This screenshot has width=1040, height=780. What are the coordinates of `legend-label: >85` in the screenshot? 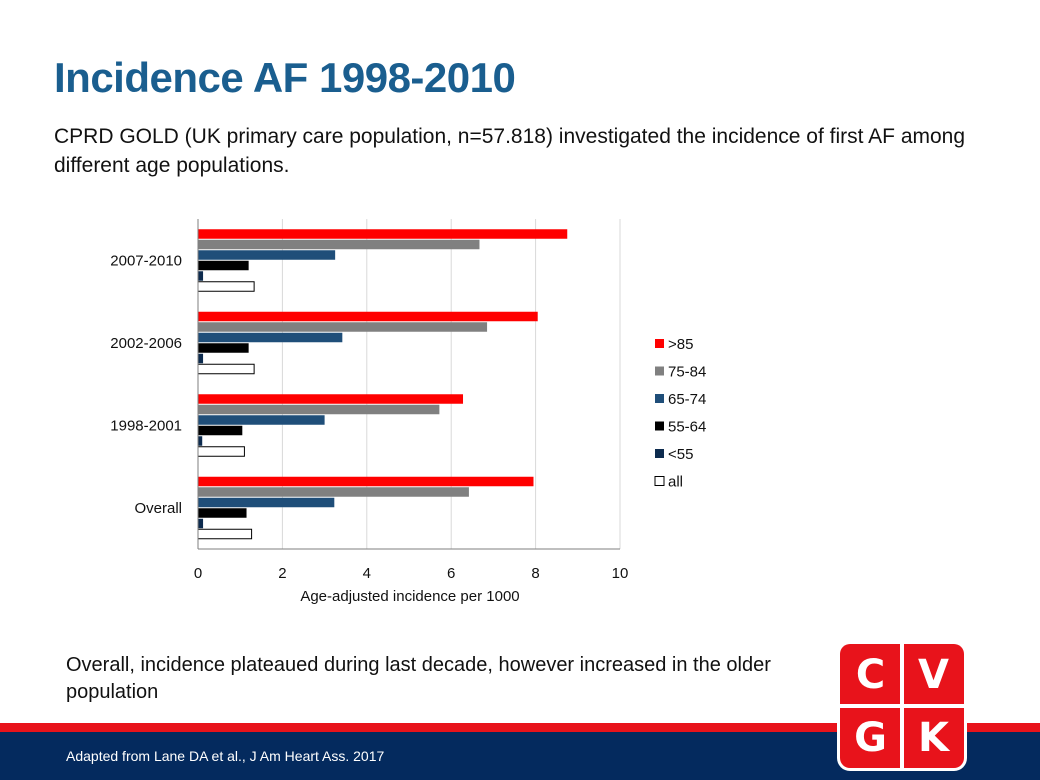 It's located at (680, 344).